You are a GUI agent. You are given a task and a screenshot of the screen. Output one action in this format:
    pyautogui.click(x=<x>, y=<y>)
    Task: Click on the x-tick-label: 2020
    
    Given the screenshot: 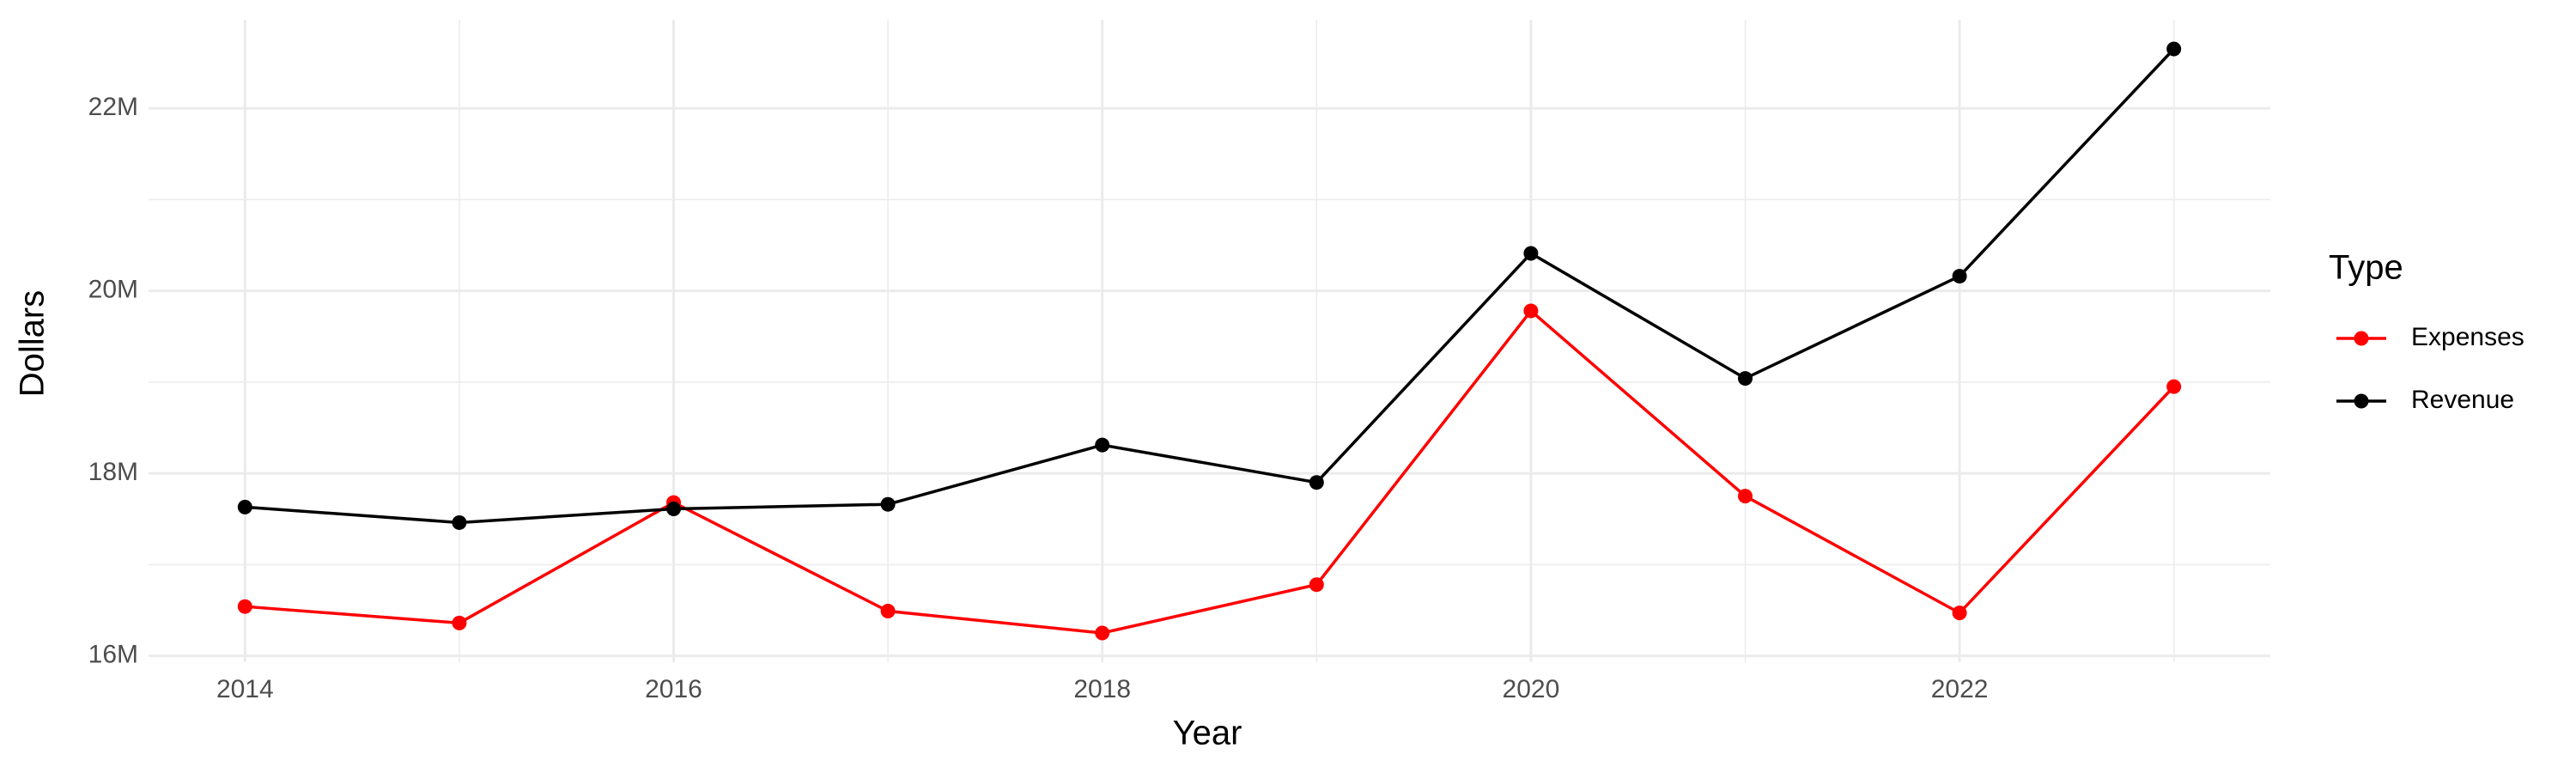 What is the action you would take?
    pyautogui.click(x=1532, y=689)
    